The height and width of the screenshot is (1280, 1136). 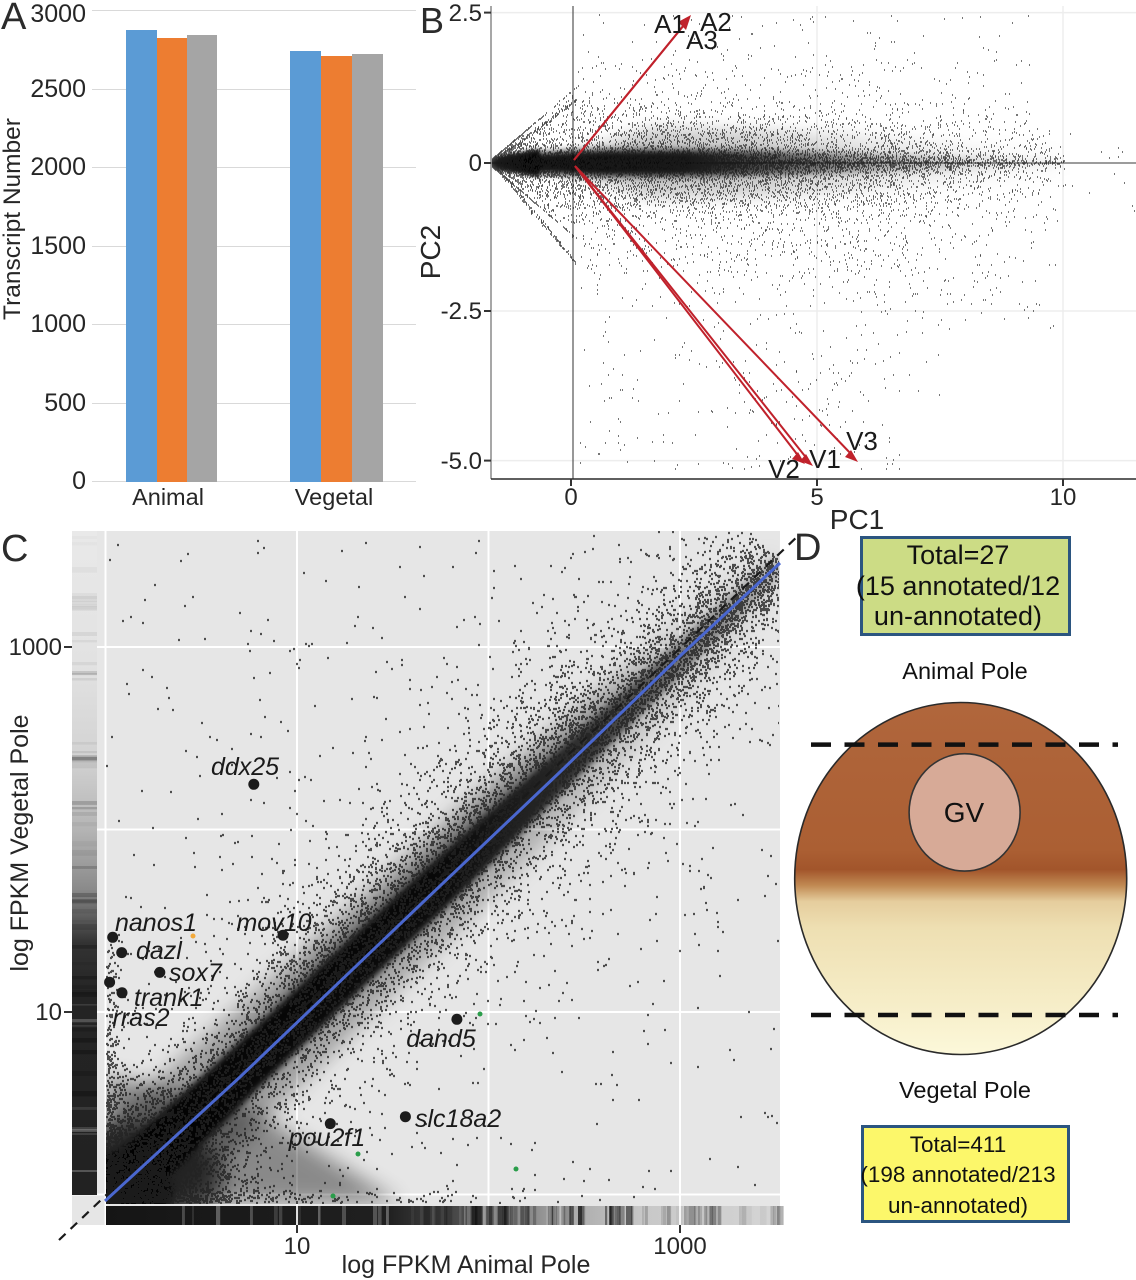 I want to click on svg-text: V1, so click(x=825, y=459).